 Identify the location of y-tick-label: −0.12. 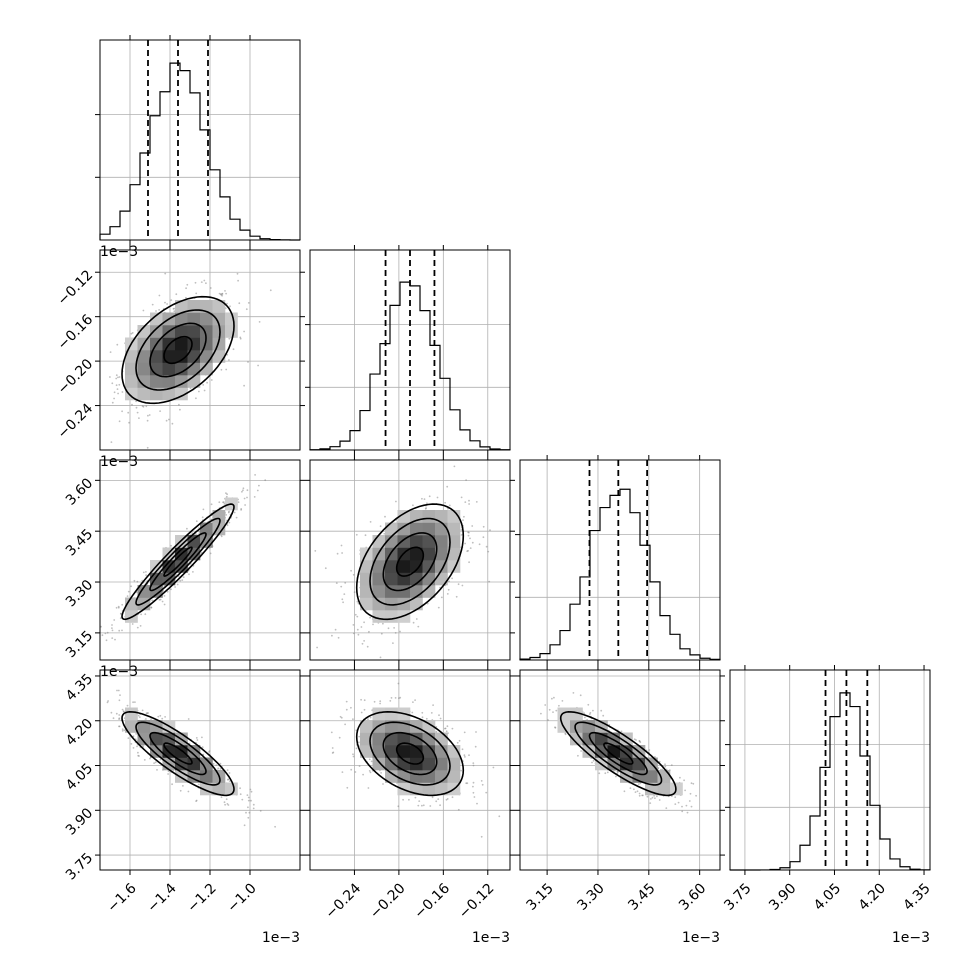
(76, 288).